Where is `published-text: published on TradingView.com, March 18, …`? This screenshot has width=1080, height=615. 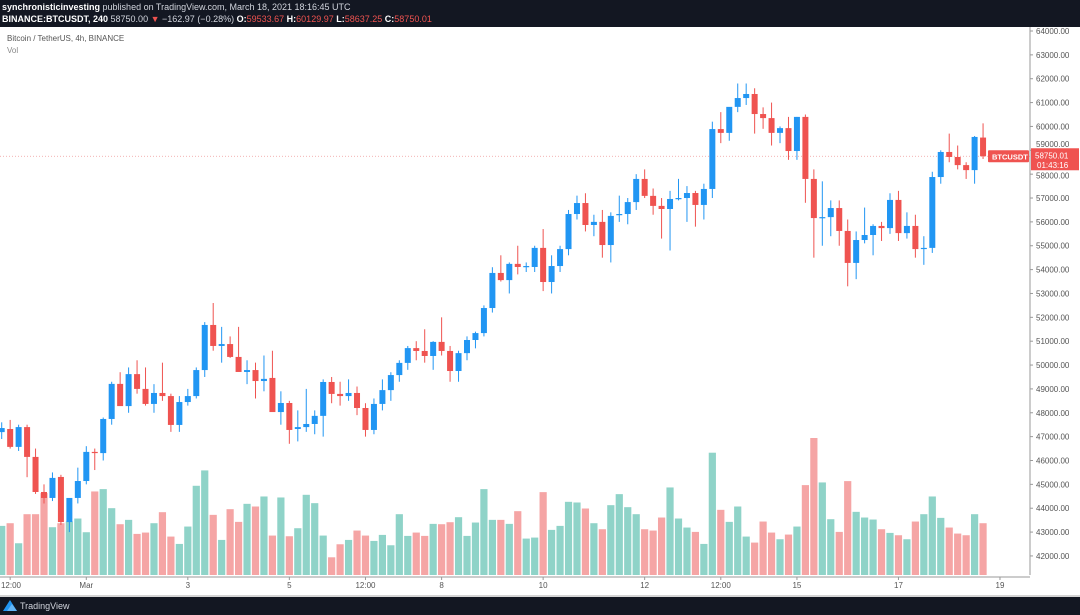 published-text: published on TradingView.com, March 18, … is located at coordinates (226, 7).